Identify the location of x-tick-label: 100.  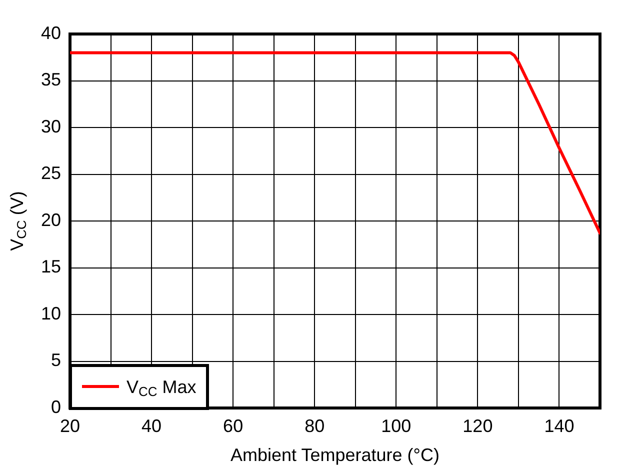
(396, 426).